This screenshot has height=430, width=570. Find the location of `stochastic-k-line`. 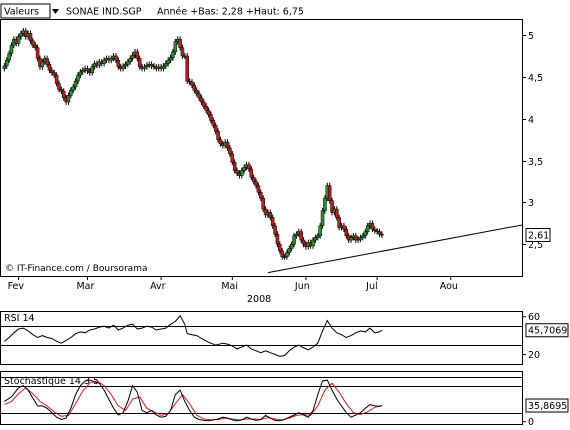

stochastic-k-line is located at coordinates (193, 400).